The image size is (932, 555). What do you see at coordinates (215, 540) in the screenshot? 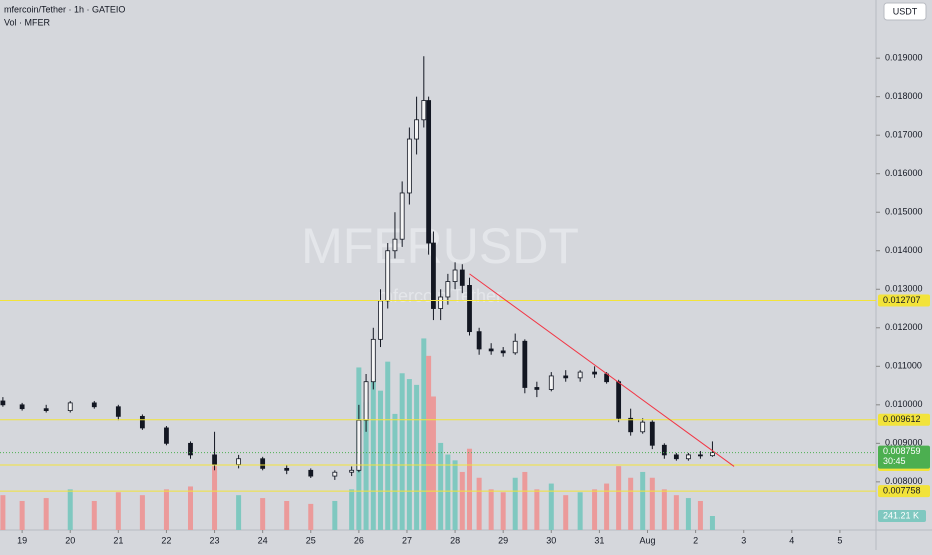
I see `x-tick-label: 23` at bounding box center [215, 540].